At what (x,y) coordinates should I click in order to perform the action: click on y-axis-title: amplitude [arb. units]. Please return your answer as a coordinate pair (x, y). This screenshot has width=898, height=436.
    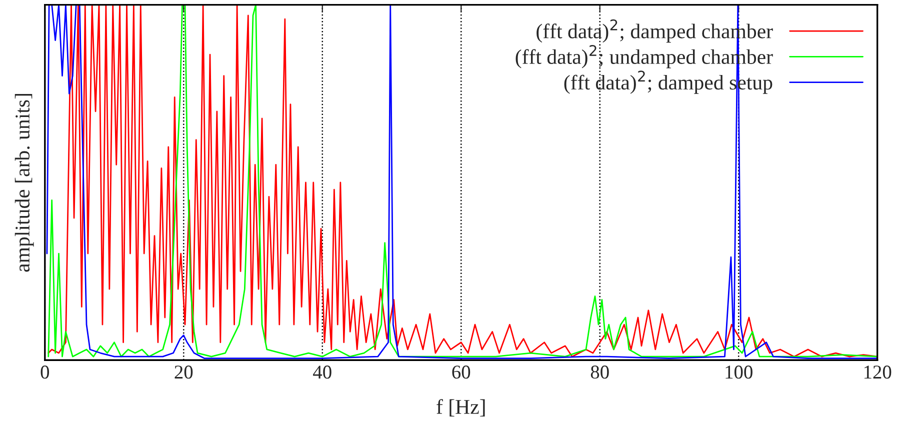
    Looking at the image, I should click on (24, 183).